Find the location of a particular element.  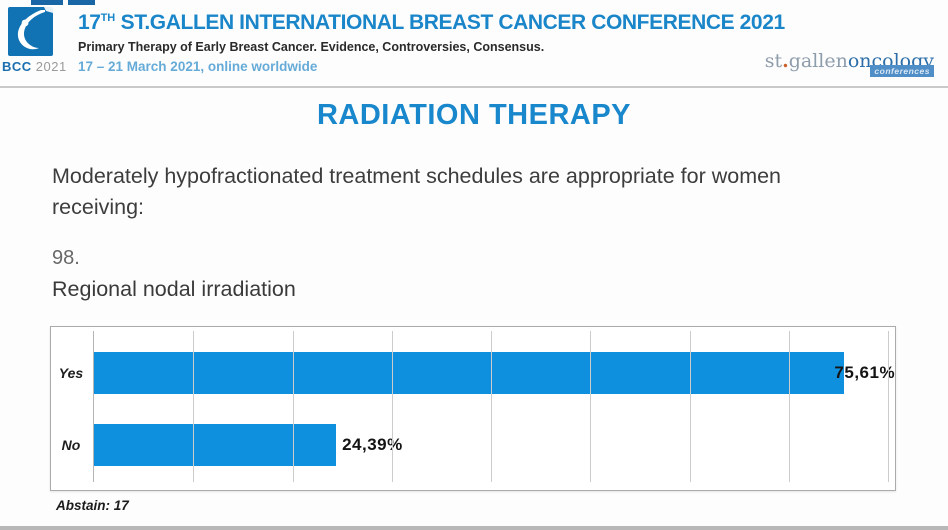

bcc-text: BCC is located at coordinates (17, 66).